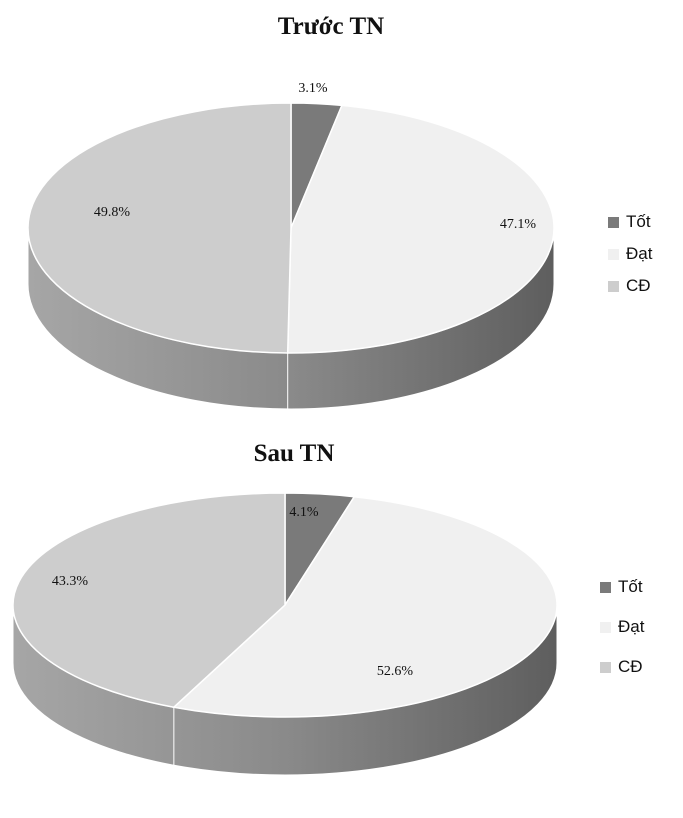 The image size is (683, 818). I want to click on data-label: 47.1%, so click(518, 224).